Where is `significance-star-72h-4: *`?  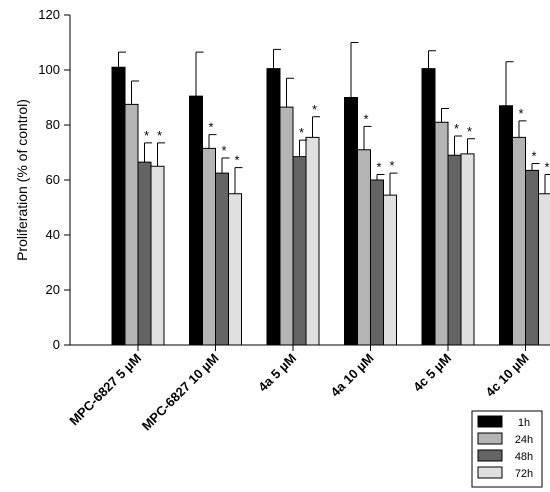
significance-star-72h-4: * is located at coordinates (469, 131).